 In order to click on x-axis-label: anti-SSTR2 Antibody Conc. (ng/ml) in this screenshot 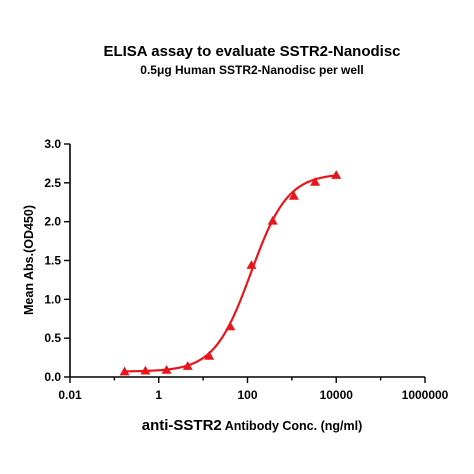, I will do `click(252, 425)`.